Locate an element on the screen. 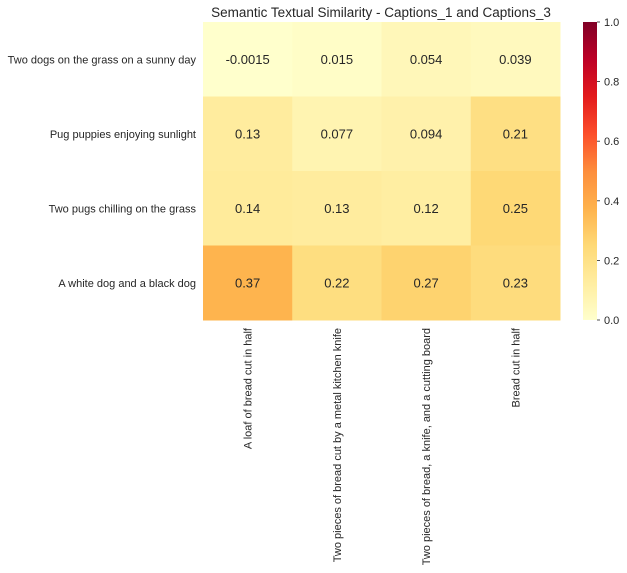 Image resolution: width=627 pixels, height=573 pixels. cell-value-label: 0.015 is located at coordinates (337, 59).